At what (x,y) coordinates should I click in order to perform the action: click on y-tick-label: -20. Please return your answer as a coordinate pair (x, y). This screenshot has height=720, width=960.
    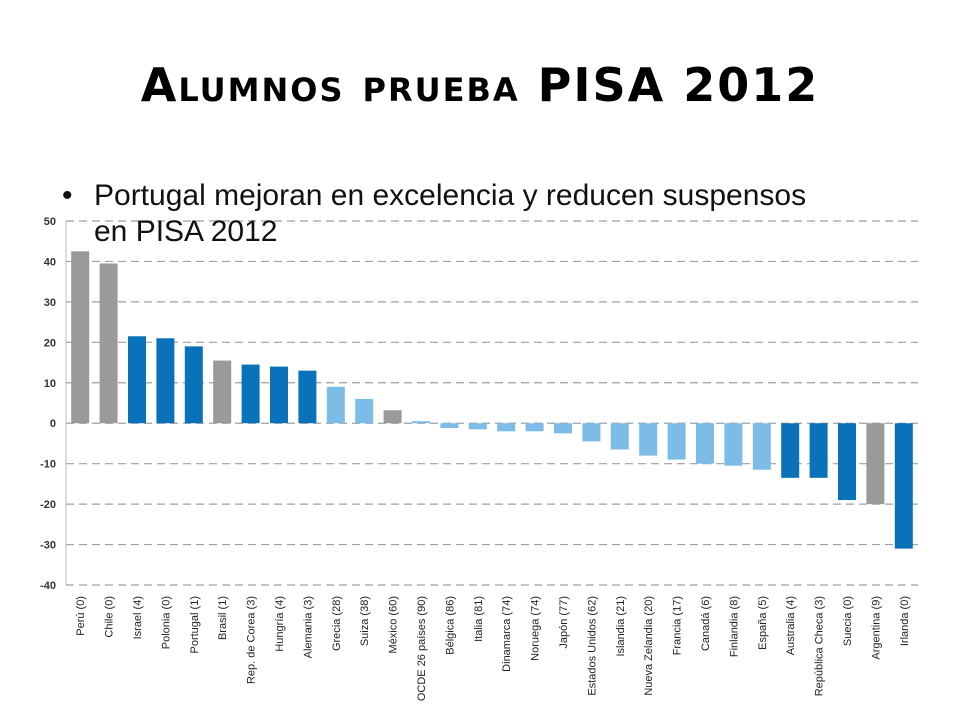
    Looking at the image, I should click on (48, 505).